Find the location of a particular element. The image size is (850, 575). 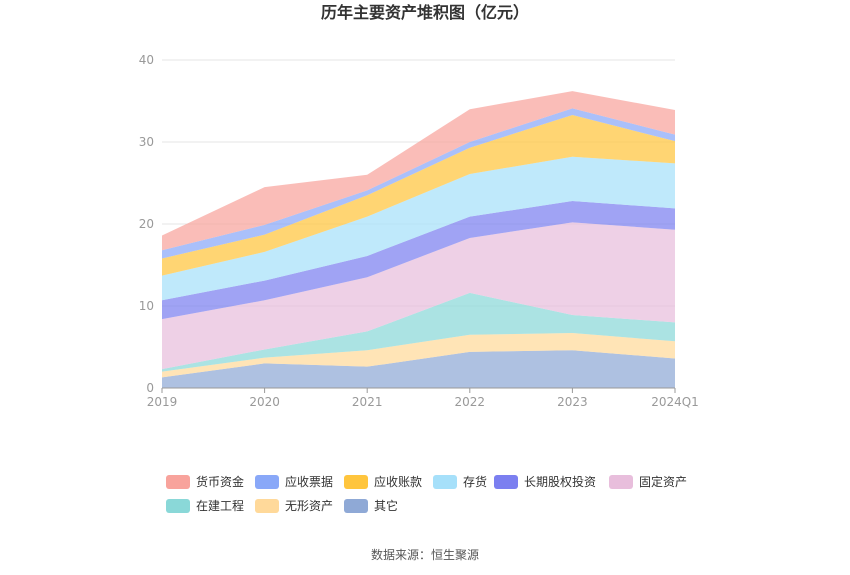

x-tick-label: 2021 is located at coordinates (367, 402).